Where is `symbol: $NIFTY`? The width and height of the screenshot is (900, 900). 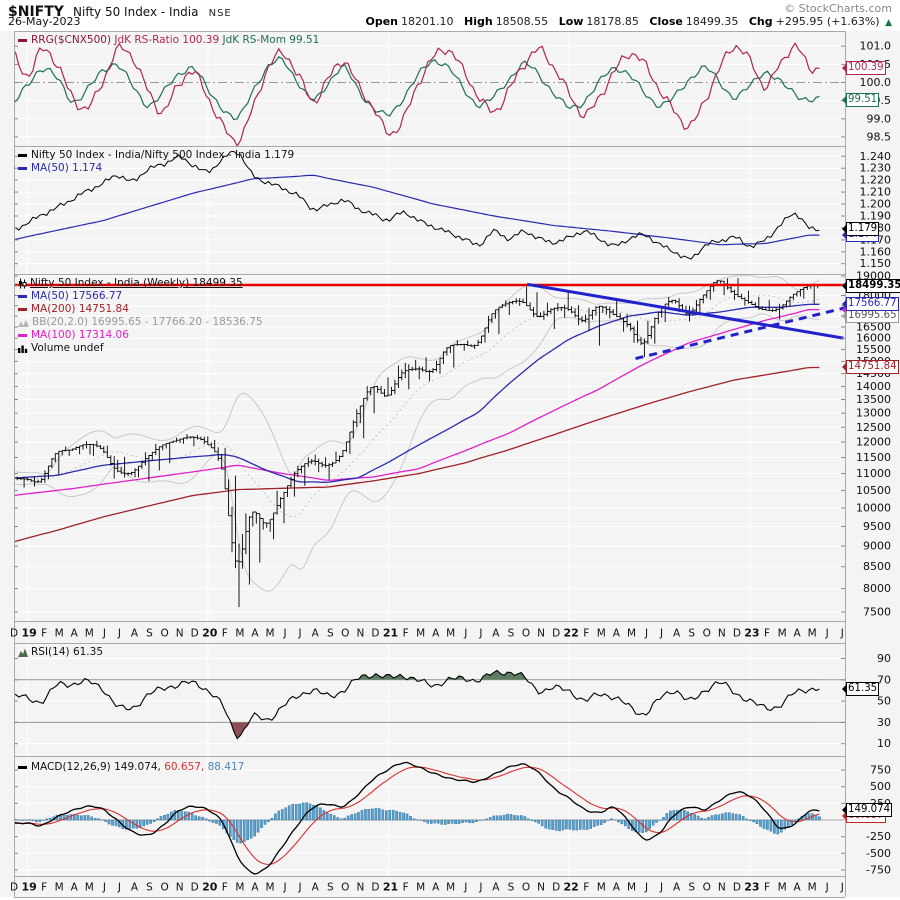
symbol: $NIFTY is located at coordinates (36, 12).